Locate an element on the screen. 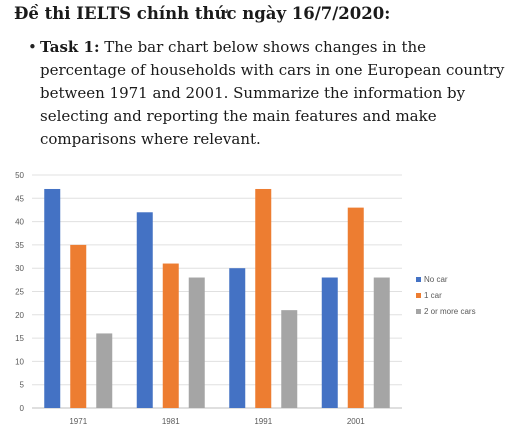  y-tick-label: 20 is located at coordinates (19, 315).